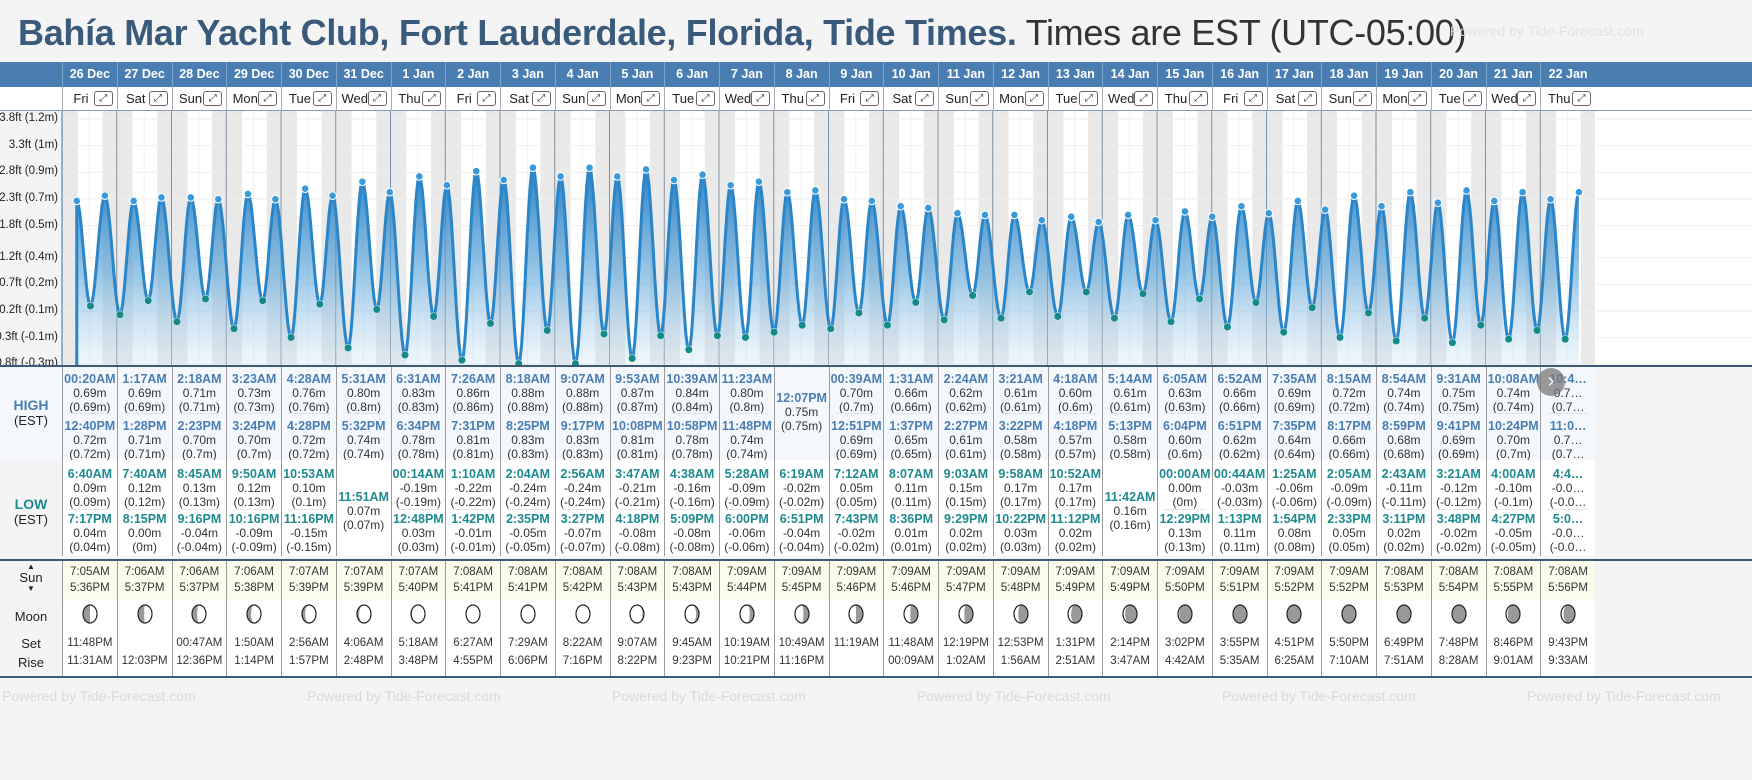 The image size is (1752, 780). Describe the element at coordinates (692, 426) in the screenshot. I see `high-tide-time: 10:58PM` at that location.